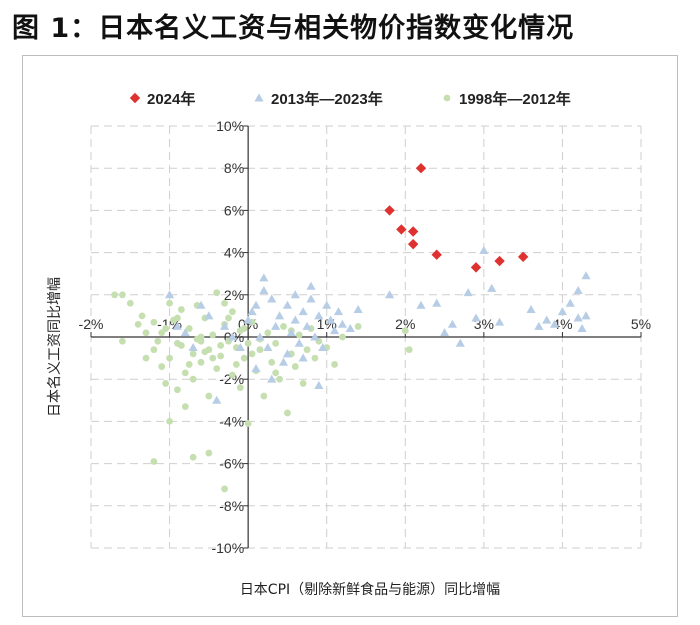  Describe the element at coordinates (259, 97) in the screenshot. I see `legend-marker` at that location.